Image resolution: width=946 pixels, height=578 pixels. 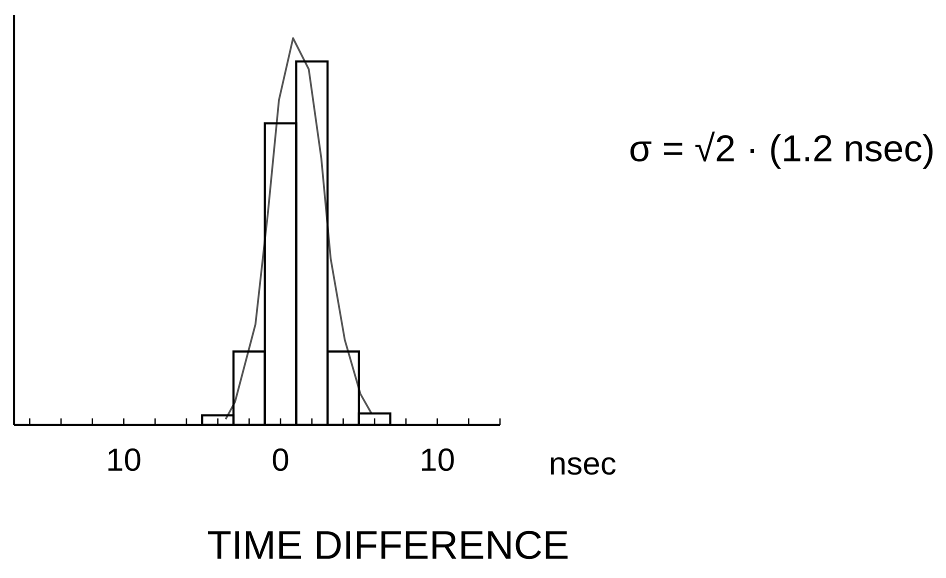 What do you see at coordinates (388, 545) in the screenshot?
I see `x-axis-title: TIME DIFFERENCE` at bounding box center [388, 545].